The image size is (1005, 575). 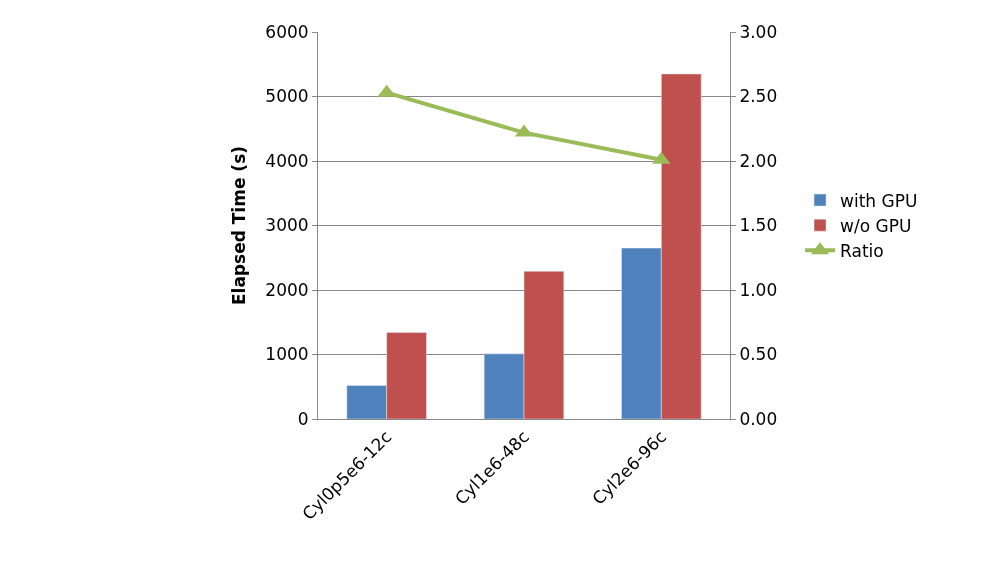 What do you see at coordinates (238, 225) in the screenshot?
I see `y-axis-title: Elapsed Time (s)` at bounding box center [238, 225].